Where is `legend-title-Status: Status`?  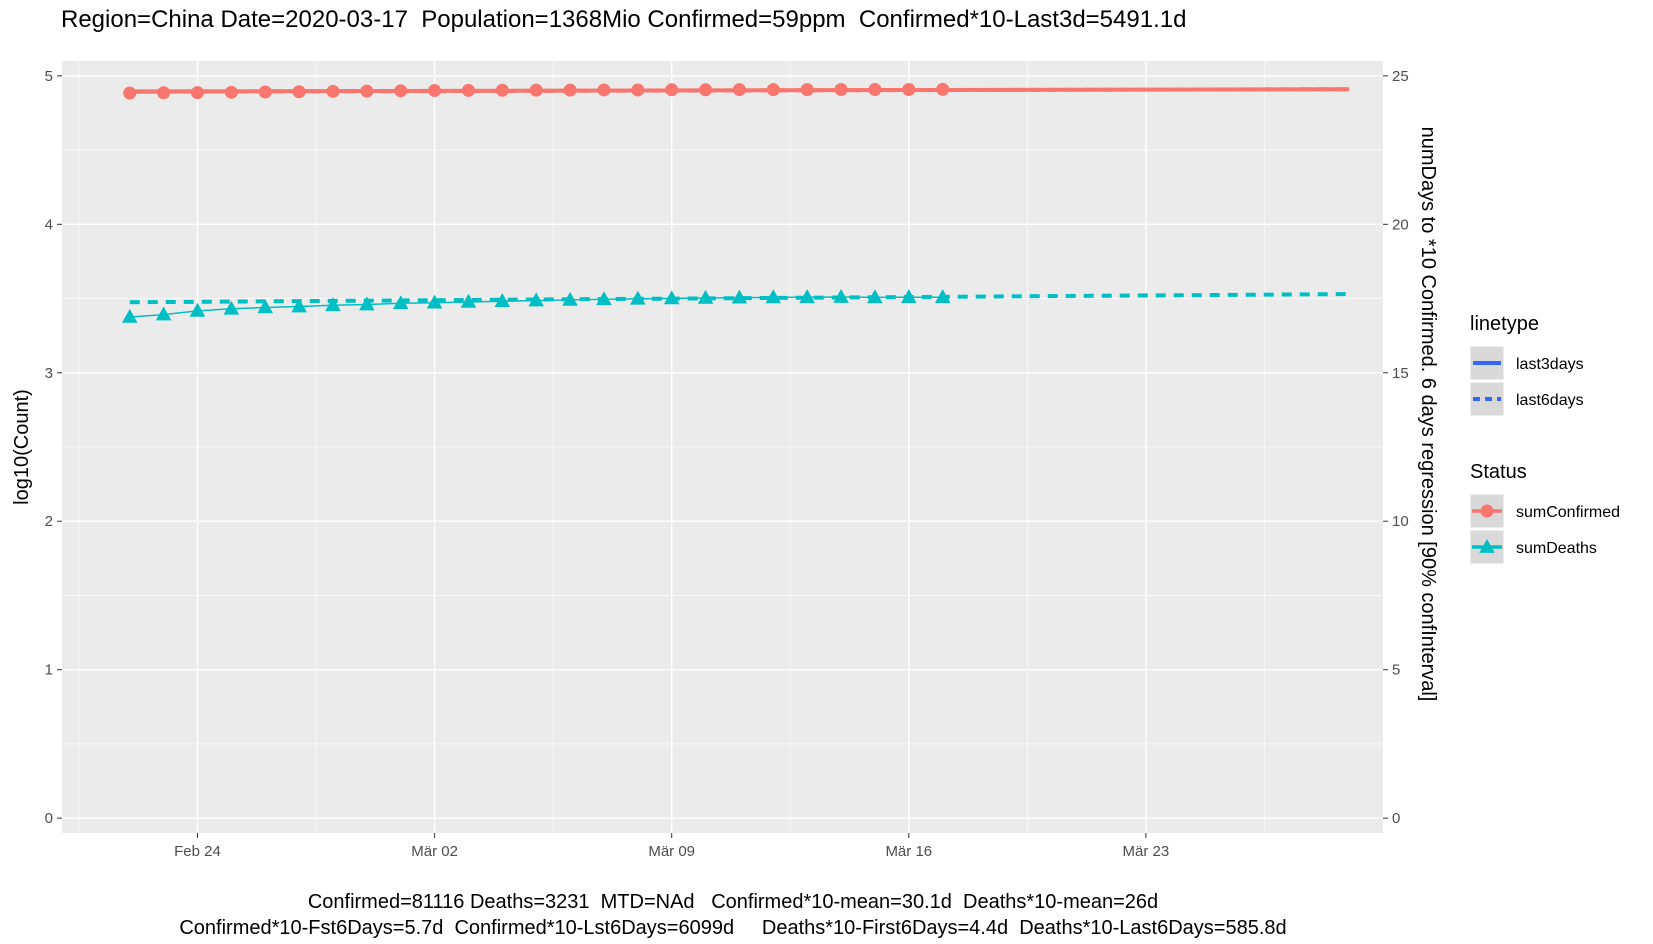
legend-title-Status: Status is located at coordinates (1498, 472).